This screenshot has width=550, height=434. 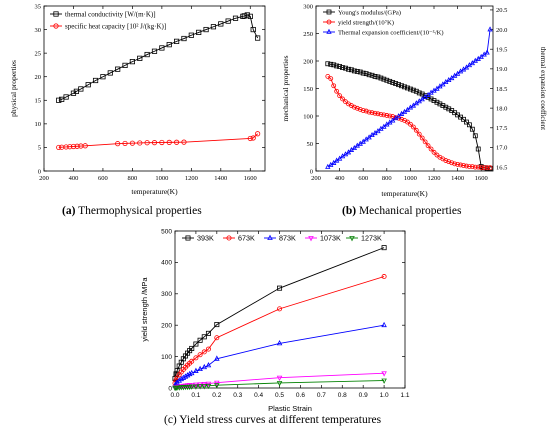 I want to click on legend-label-thermal-expansion-coefficient-10-k: Thermal expansion coefficient/(10⁻⁵/K), so click(x=391, y=32).